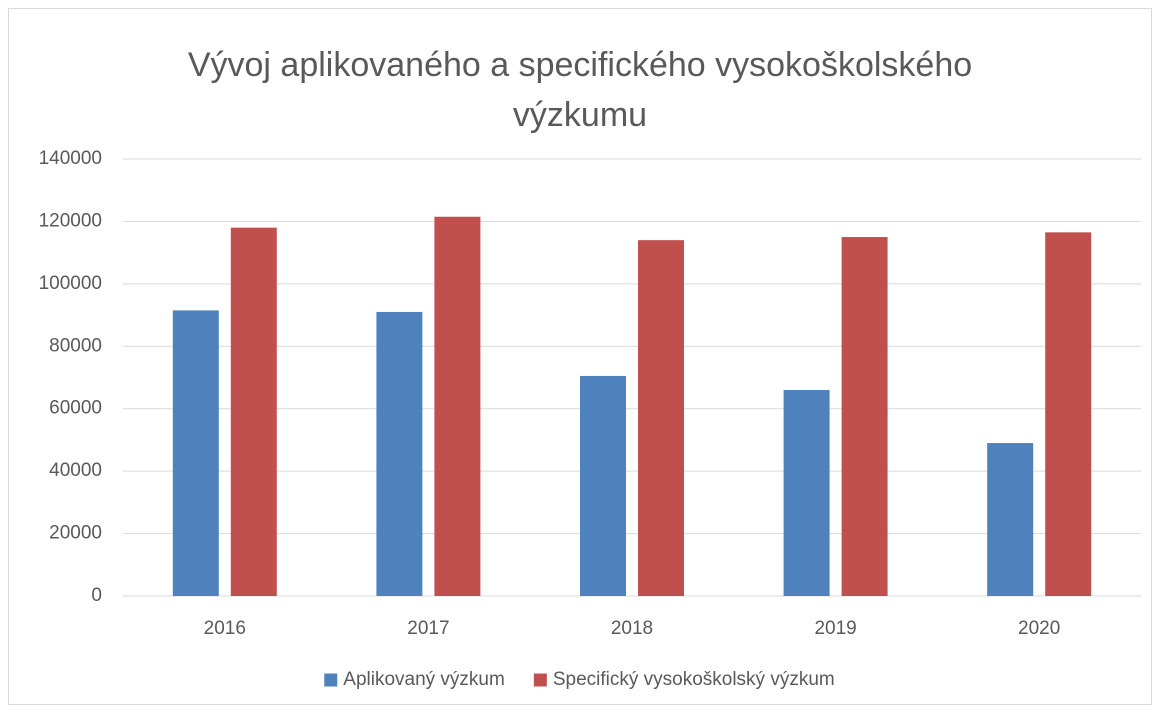 The width and height of the screenshot is (1160, 713). What do you see at coordinates (70, 220) in the screenshot?
I see `y-tick-label: 120000` at bounding box center [70, 220].